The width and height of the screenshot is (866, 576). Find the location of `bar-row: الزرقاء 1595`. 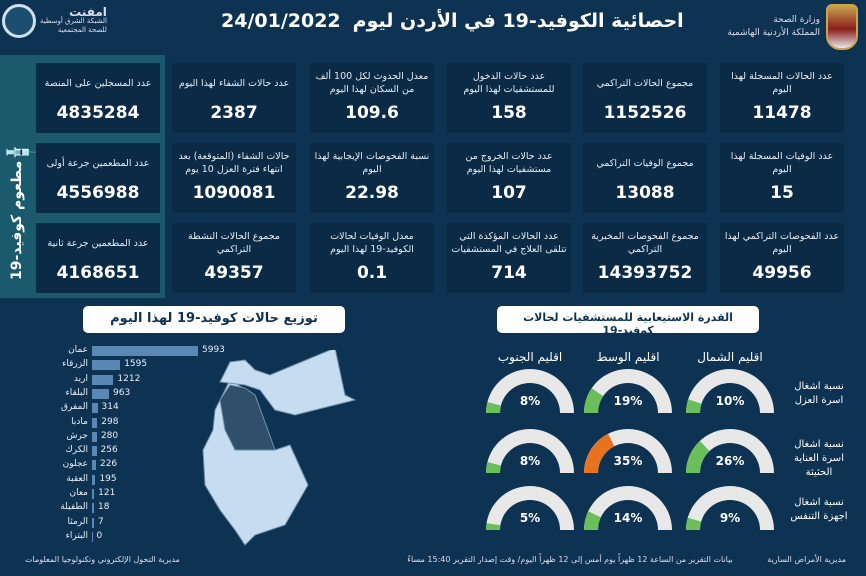

bar-row: الزرقاء 1595 is located at coordinates (120, 365).